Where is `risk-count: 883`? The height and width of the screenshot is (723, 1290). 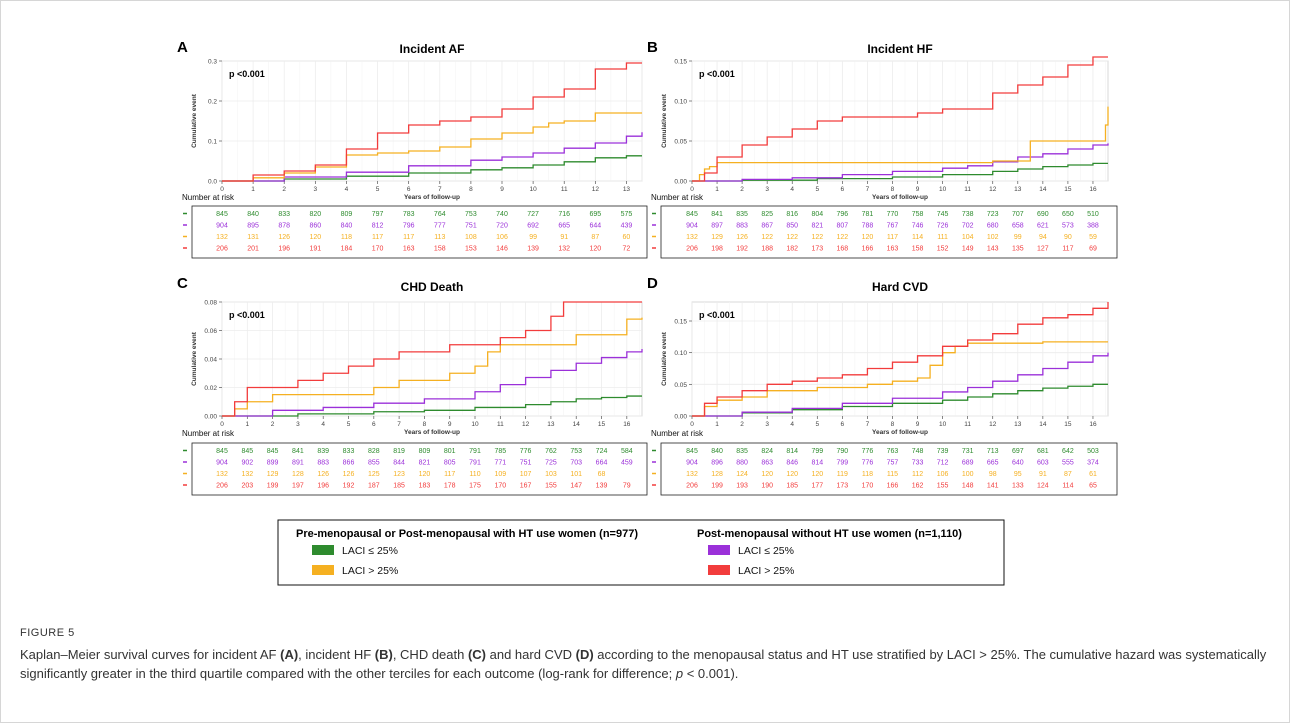 risk-count: 883 is located at coordinates (742, 226).